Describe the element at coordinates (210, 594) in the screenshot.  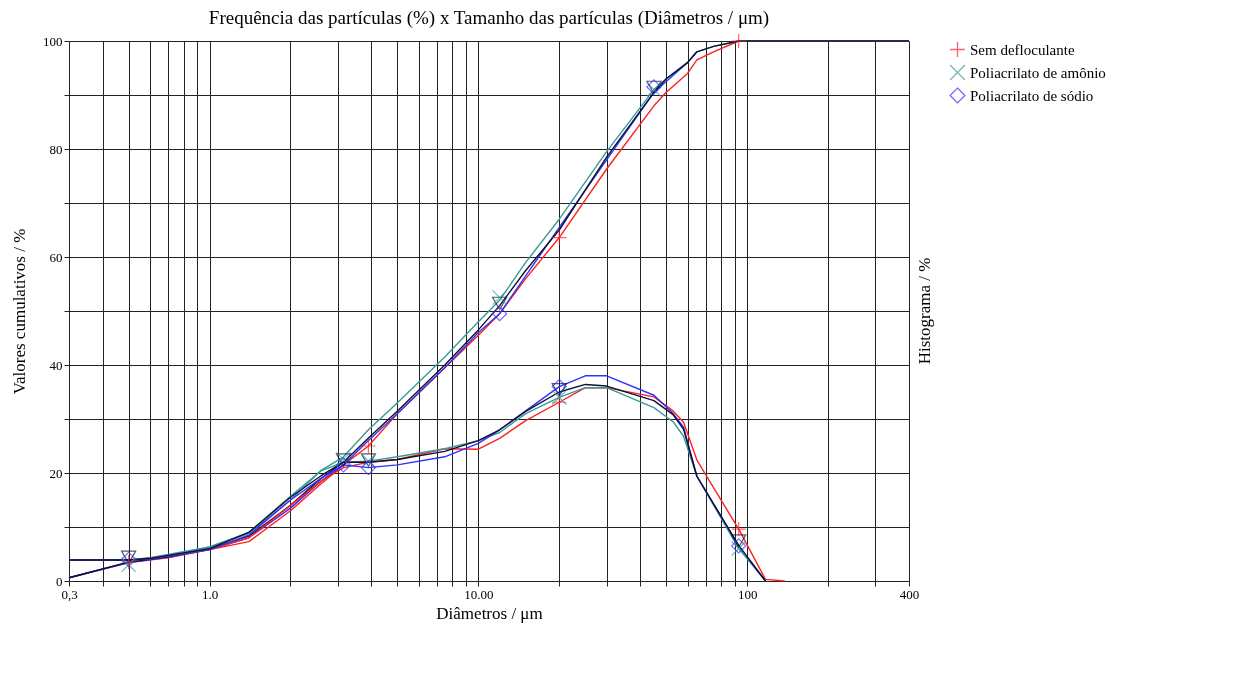
I see `x-tick-label: 1.0` at that location.